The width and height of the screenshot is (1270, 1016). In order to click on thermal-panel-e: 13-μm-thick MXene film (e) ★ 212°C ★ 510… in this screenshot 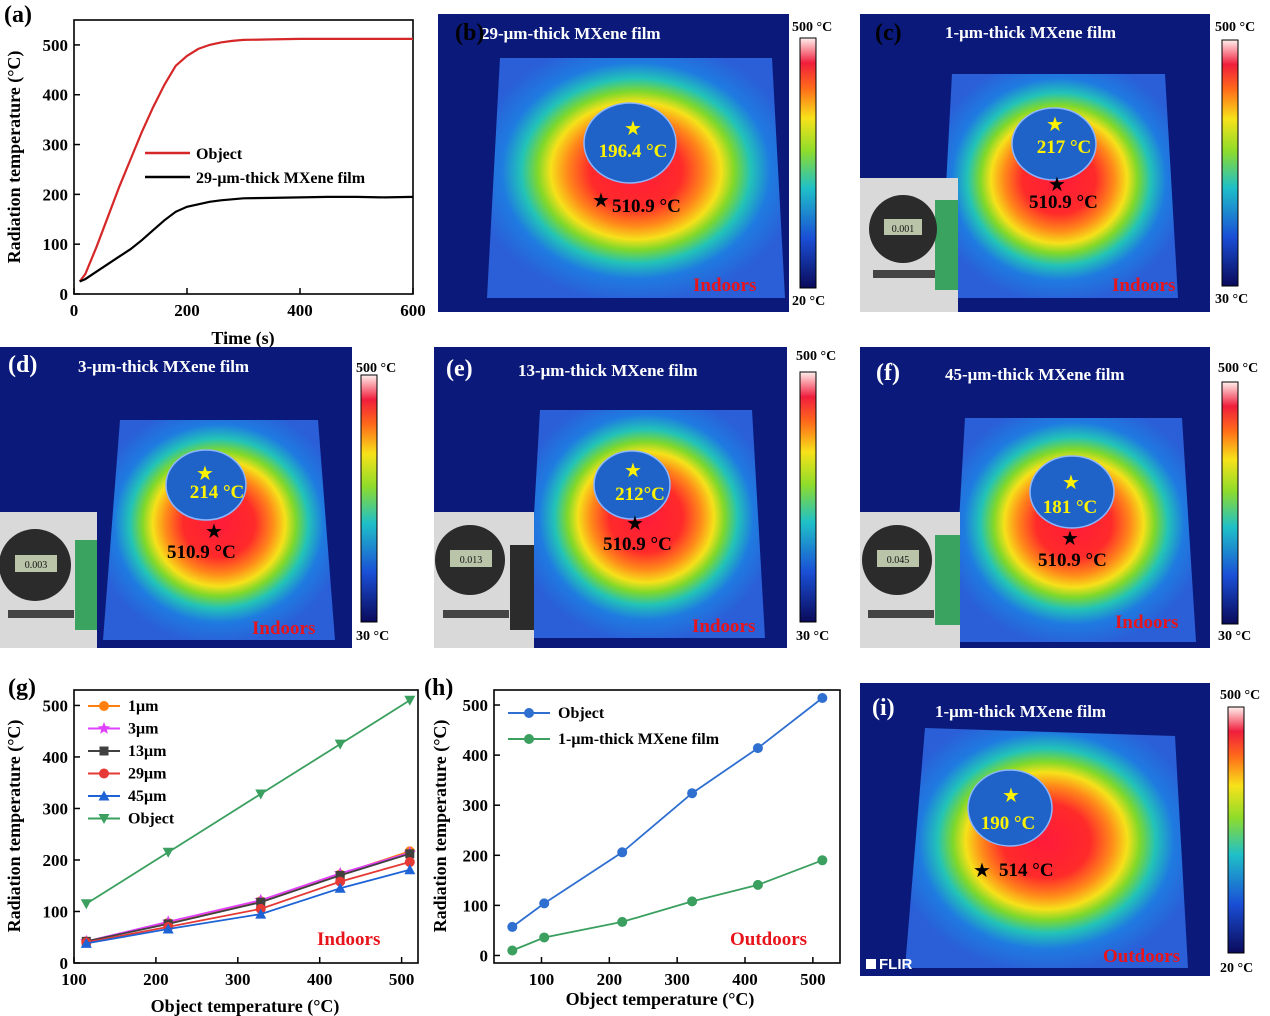, I will do `click(635, 497)`.